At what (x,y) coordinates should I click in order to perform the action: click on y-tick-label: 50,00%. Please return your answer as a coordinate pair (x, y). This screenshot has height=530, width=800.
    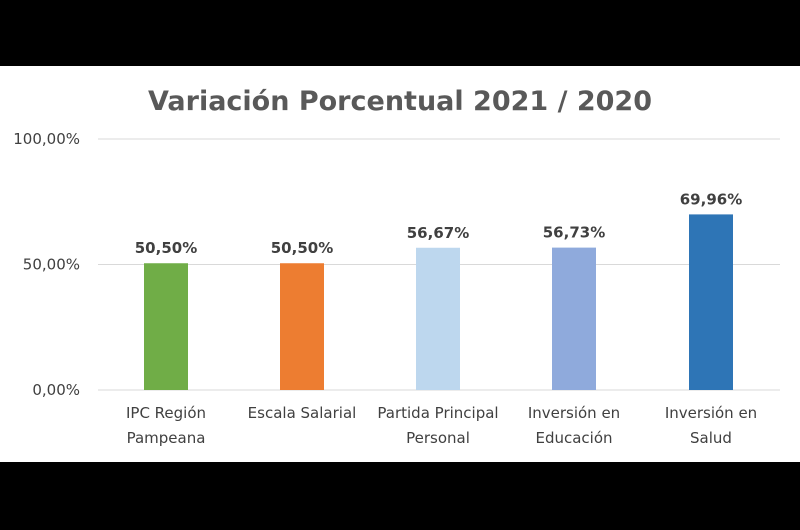
    Looking at the image, I should click on (51, 265).